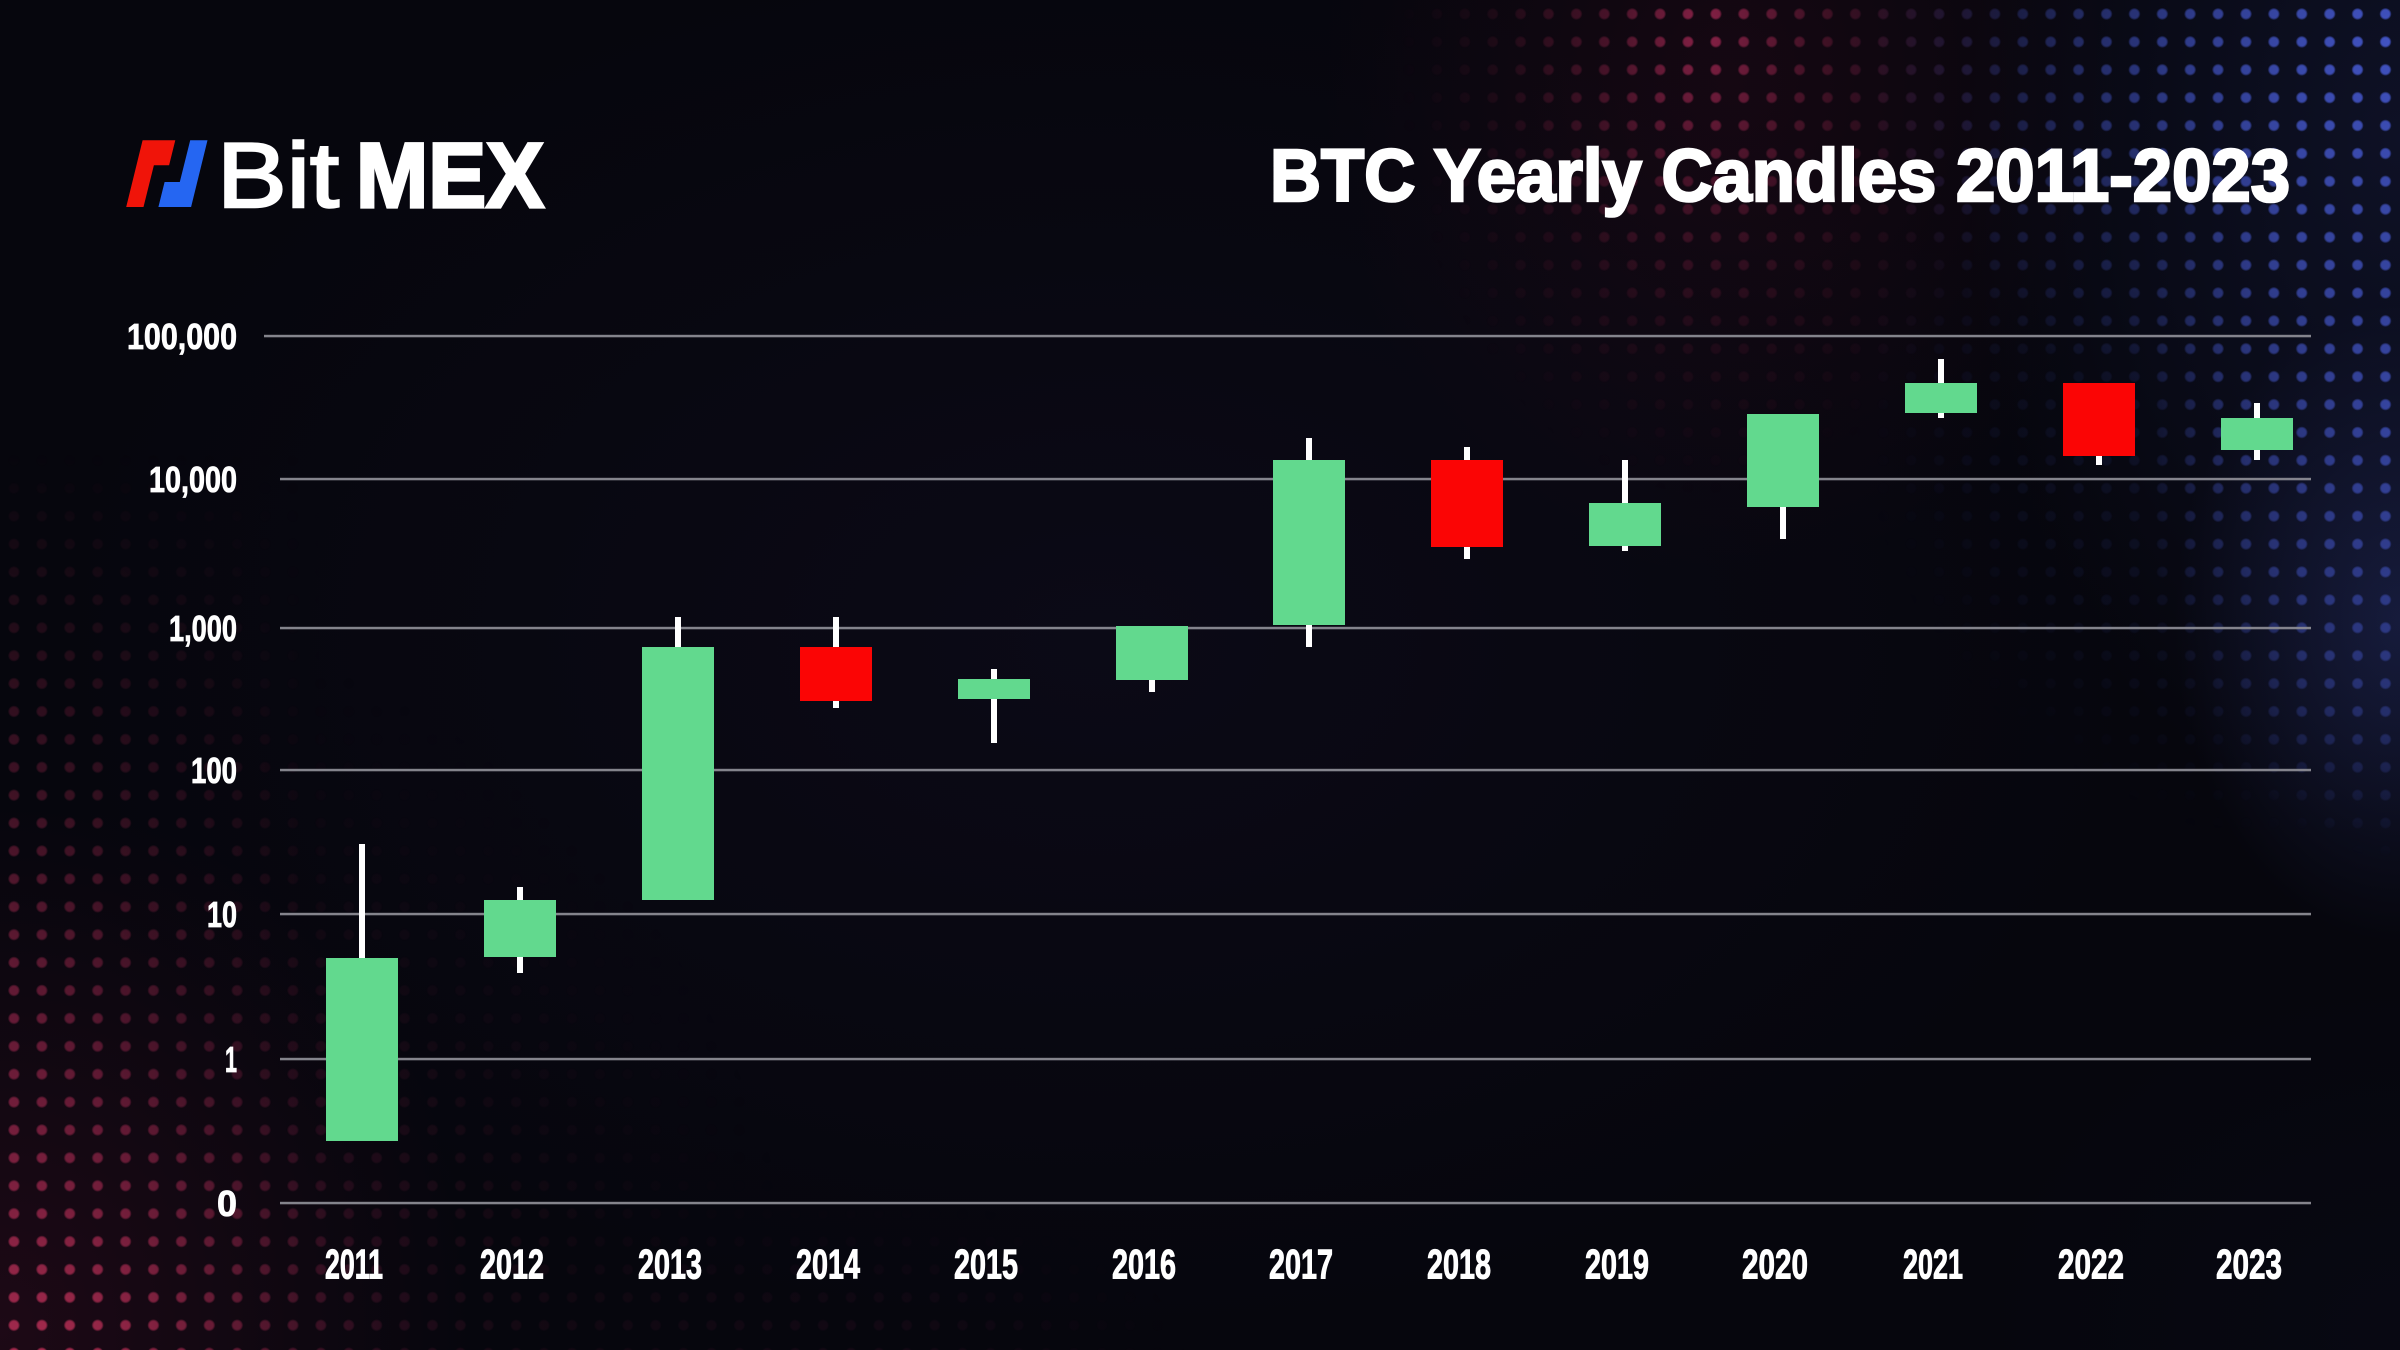  I want to click on svg-text: 0, so click(227, 1203).